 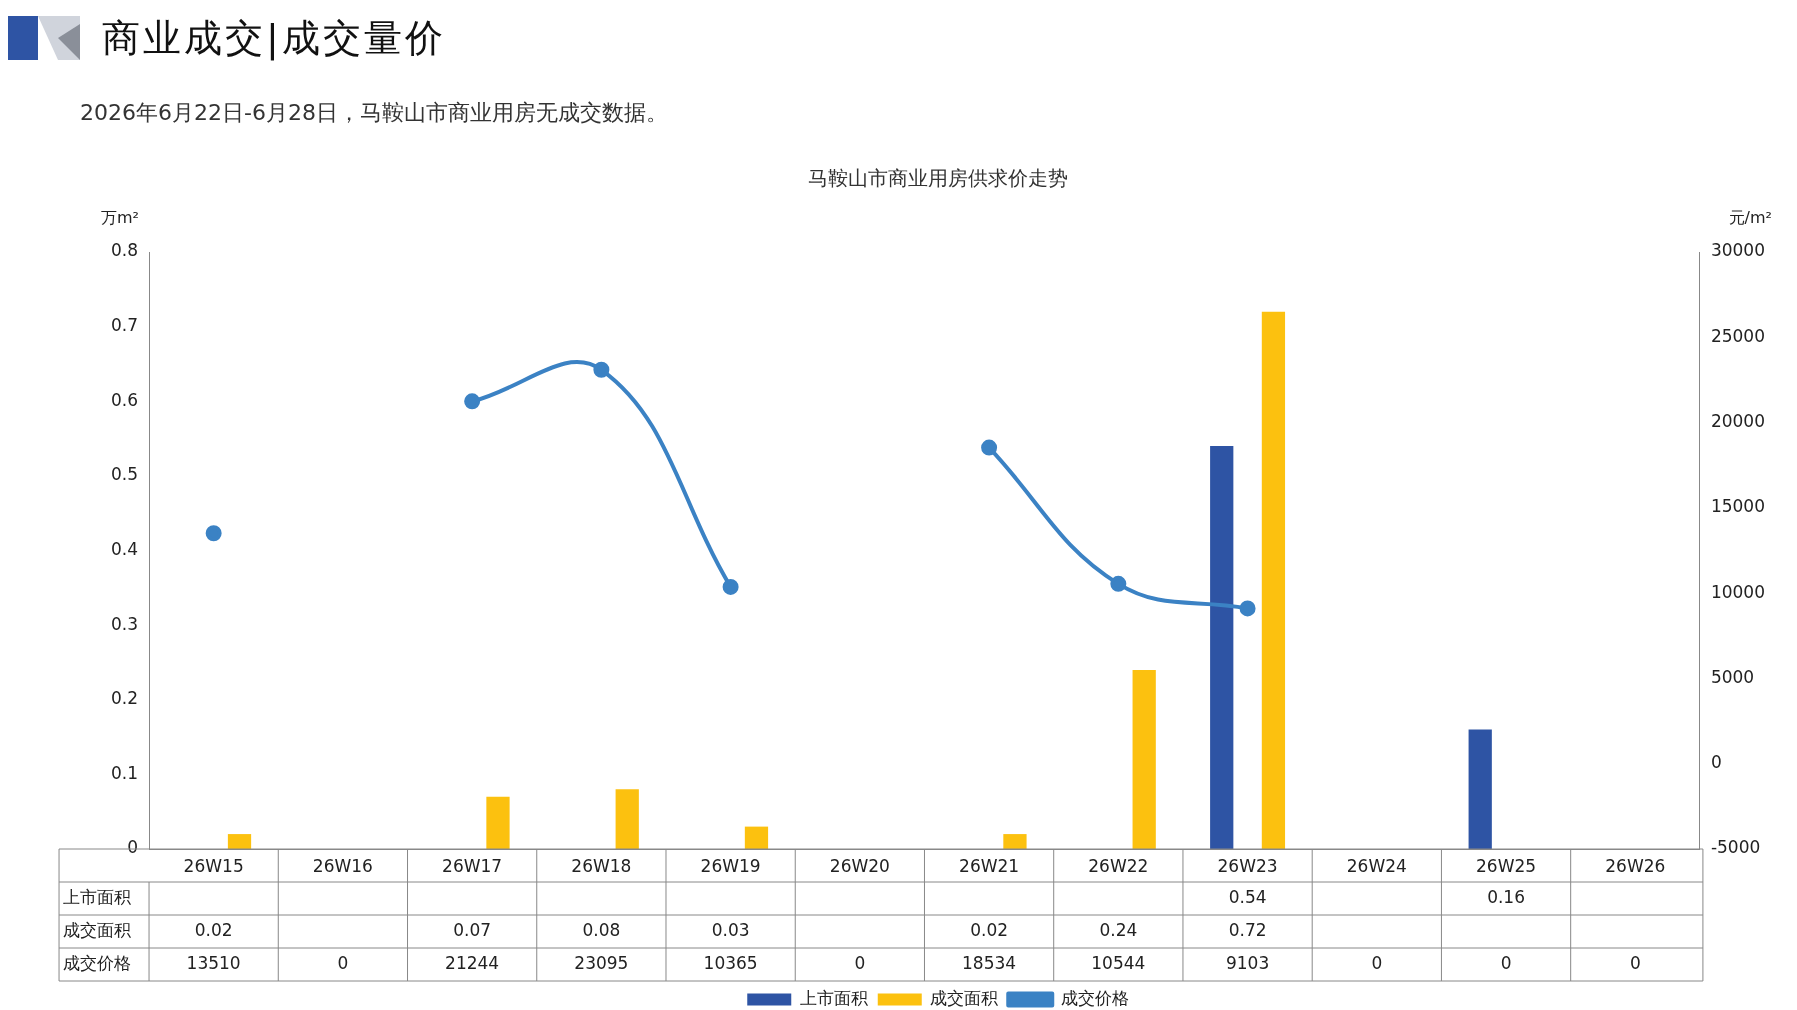 I want to click on chart-subtitle: 2026年6月22日-6月28日，马鞍山市商业用房无成交数据。, so click(x=374, y=113).